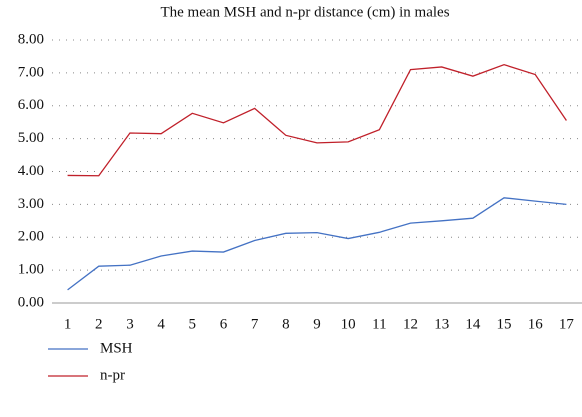 Image resolution: width=582 pixels, height=417 pixels. I want to click on x-tick-label: 15, so click(504, 324).